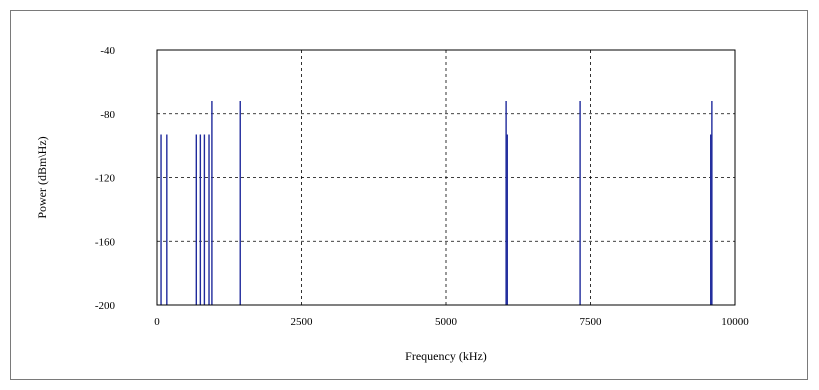 This screenshot has height=390, width=819. I want to click on y-tick-label: -80, so click(107, 115).